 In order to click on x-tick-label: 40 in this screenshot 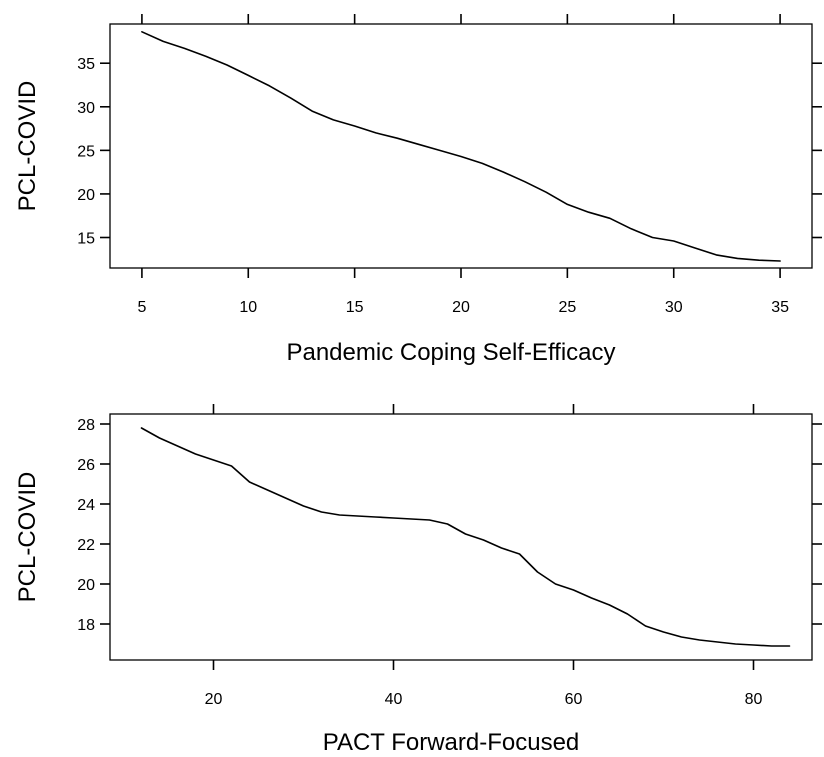, I will do `click(394, 699)`.